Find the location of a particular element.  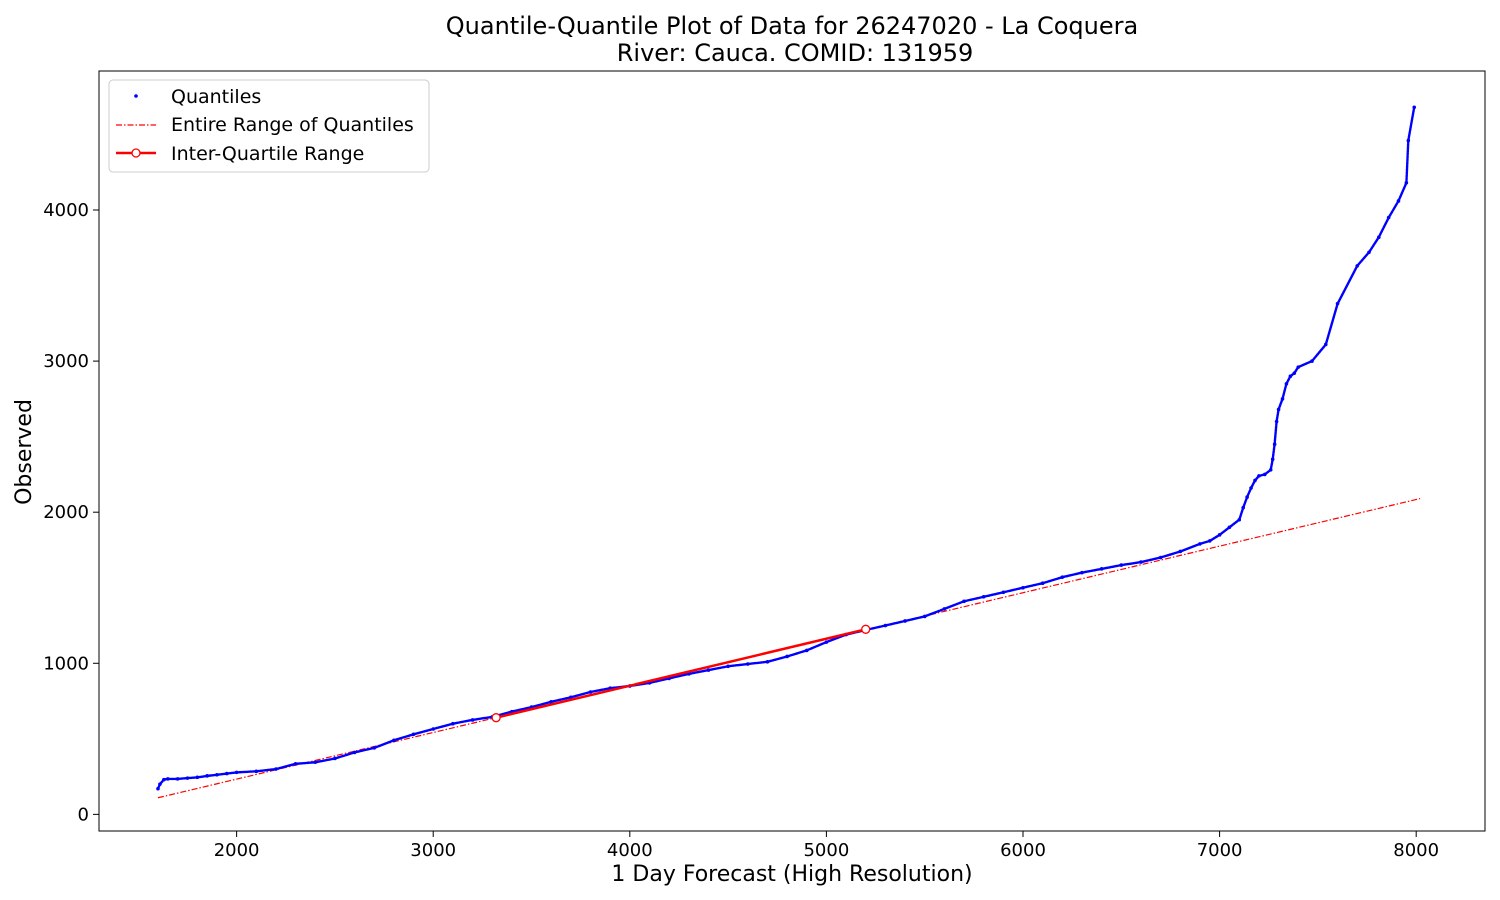

legend-iqr-marker is located at coordinates (136, 153).